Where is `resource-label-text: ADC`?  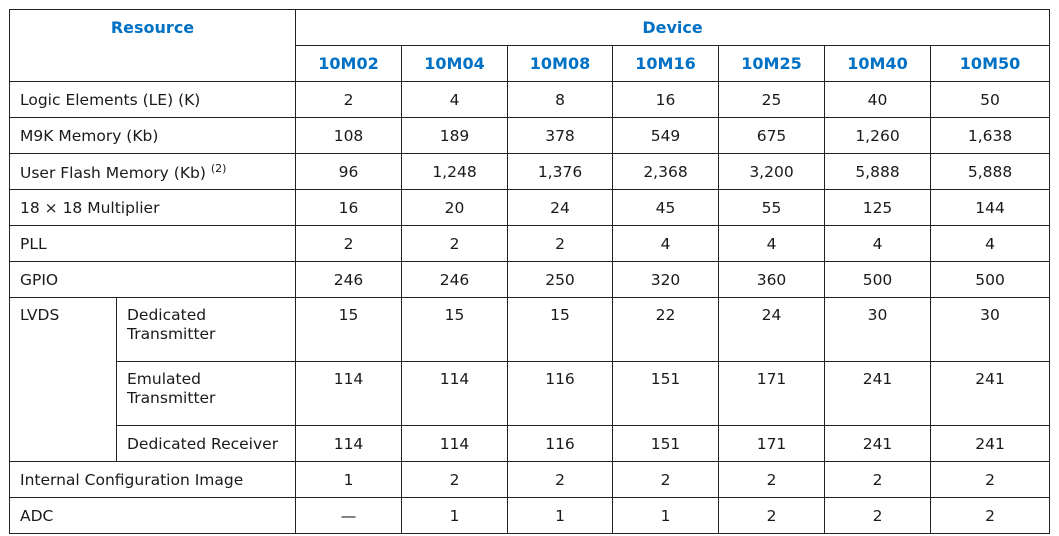
resource-label-text: ADC is located at coordinates (37, 515).